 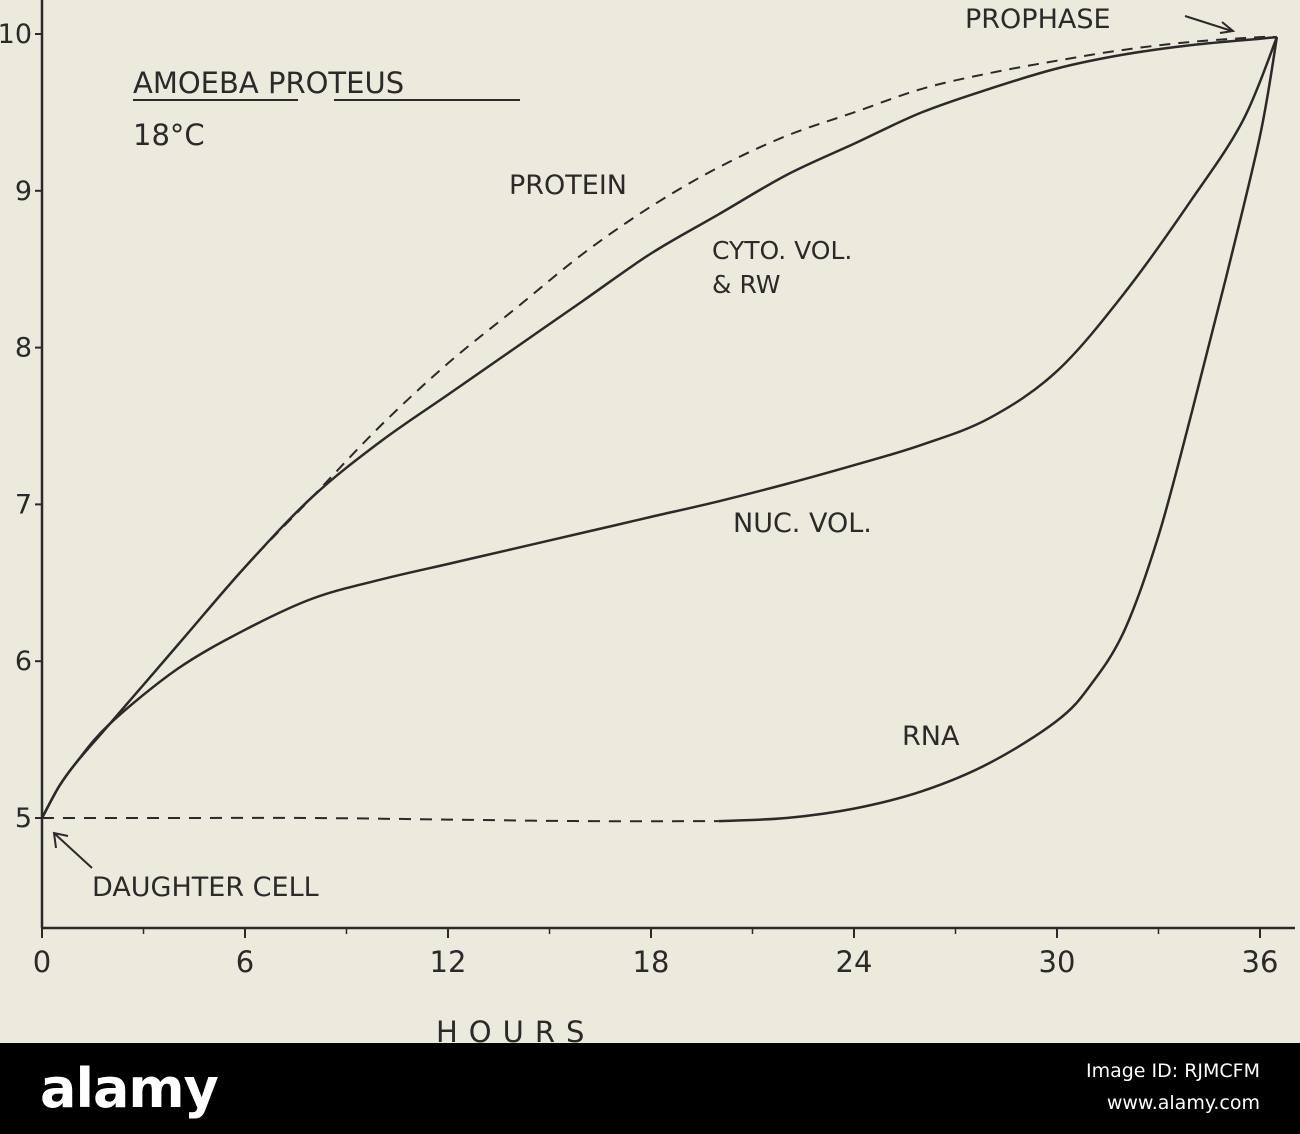 What do you see at coordinates (746, 284) in the screenshot?
I see `annotation-cyto-vol-line2: & RW` at bounding box center [746, 284].